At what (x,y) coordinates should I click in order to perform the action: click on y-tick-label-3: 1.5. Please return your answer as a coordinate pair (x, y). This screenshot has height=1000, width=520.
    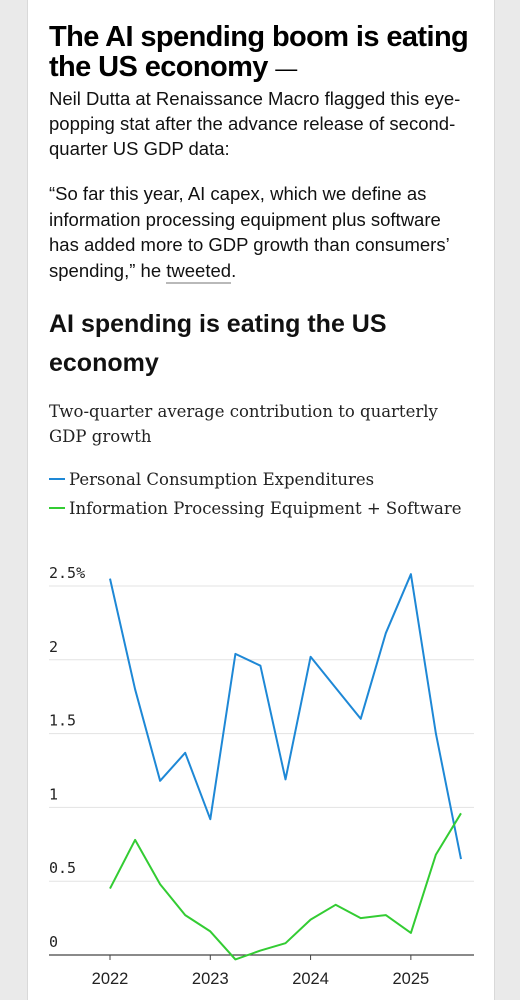
    Looking at the image, I should click on (62, 721).